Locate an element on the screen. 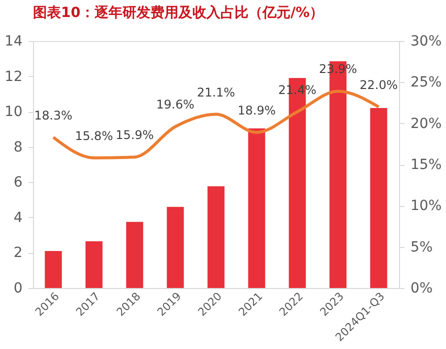  data-label: 19.6% is located at coordinates (175, 105).